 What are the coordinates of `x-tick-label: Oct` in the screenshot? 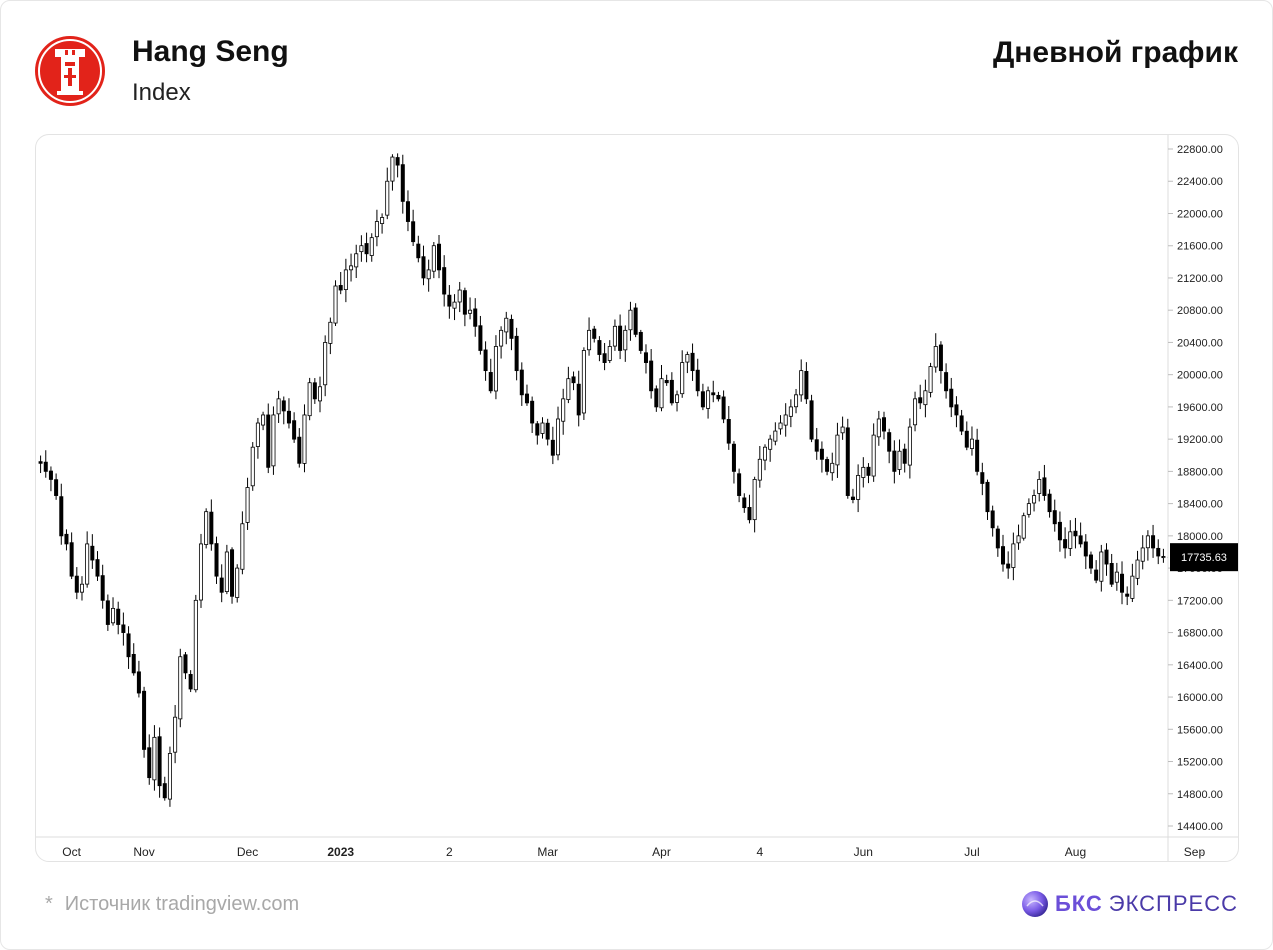 It's located at (71, 852).